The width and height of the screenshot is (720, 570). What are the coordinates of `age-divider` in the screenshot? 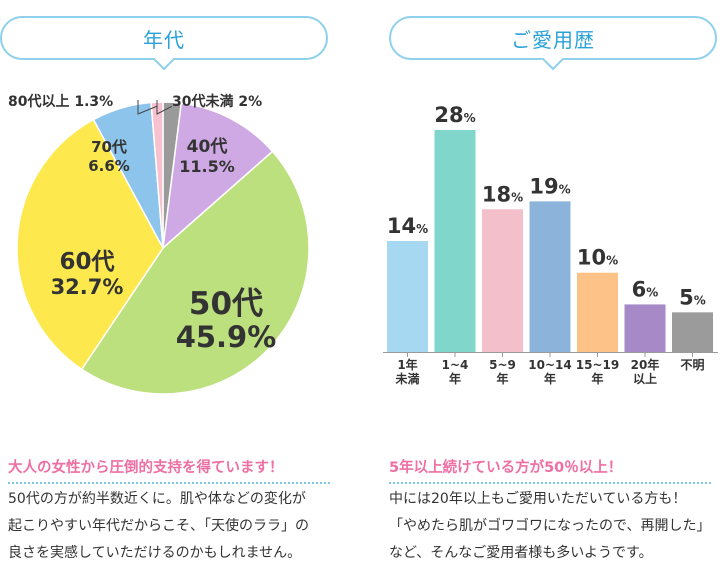 It's located at (169, 483).